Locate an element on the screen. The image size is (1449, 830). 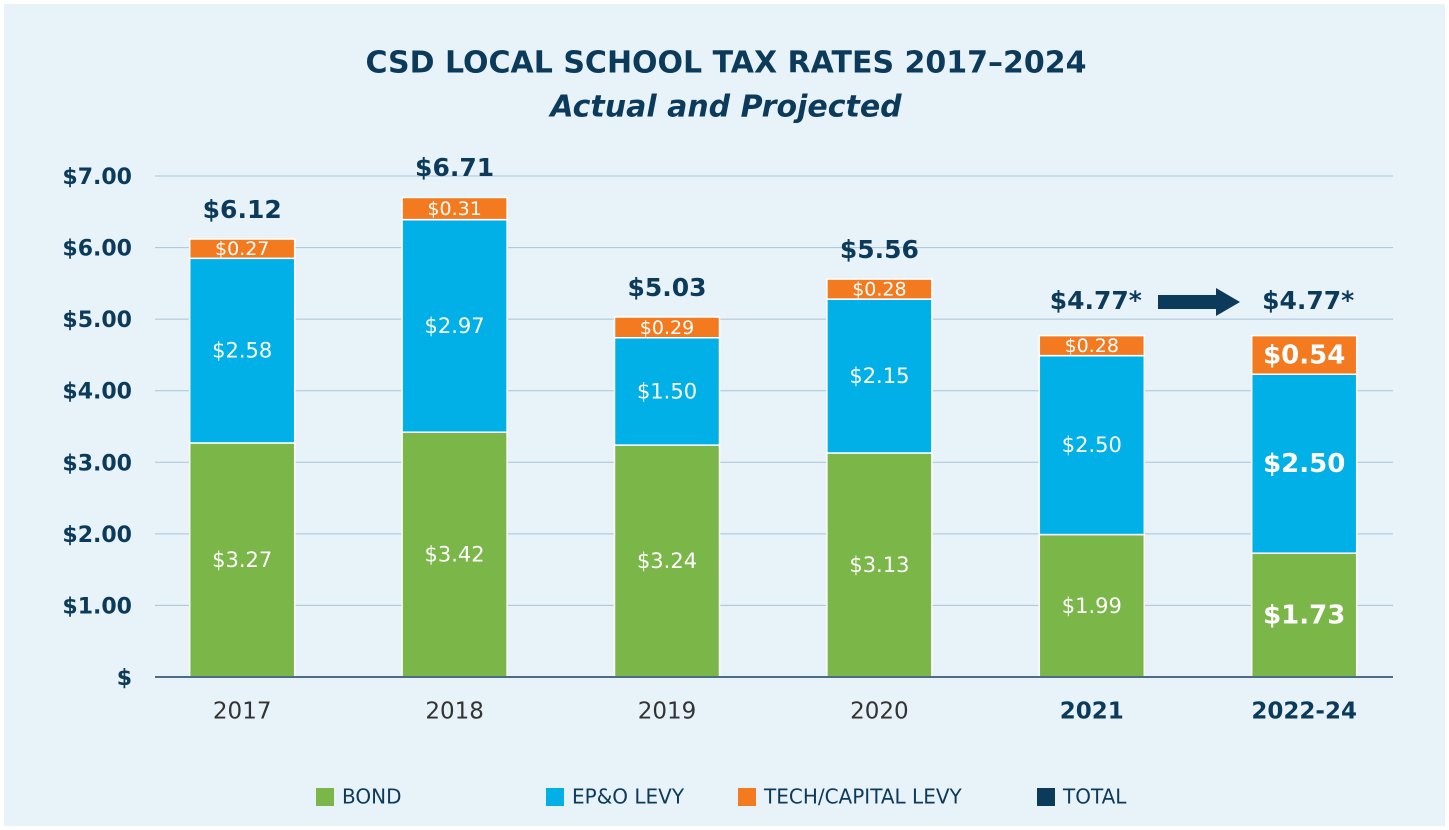
bar-value-label: $0.31 is located at coordinates (454, 209).